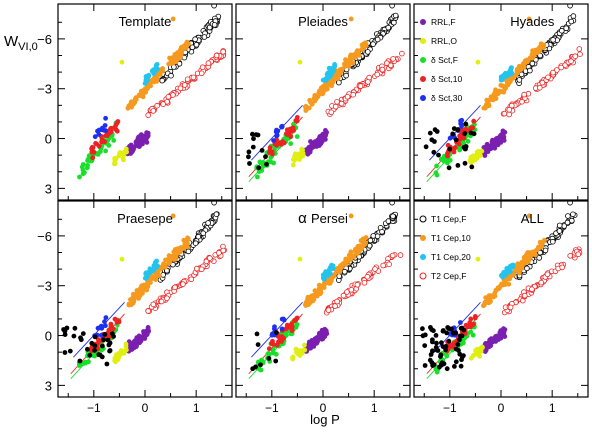 The width and height of the screenshot is (592, 435). I want to click on legend-label: RRL,O, so click(444, 41).